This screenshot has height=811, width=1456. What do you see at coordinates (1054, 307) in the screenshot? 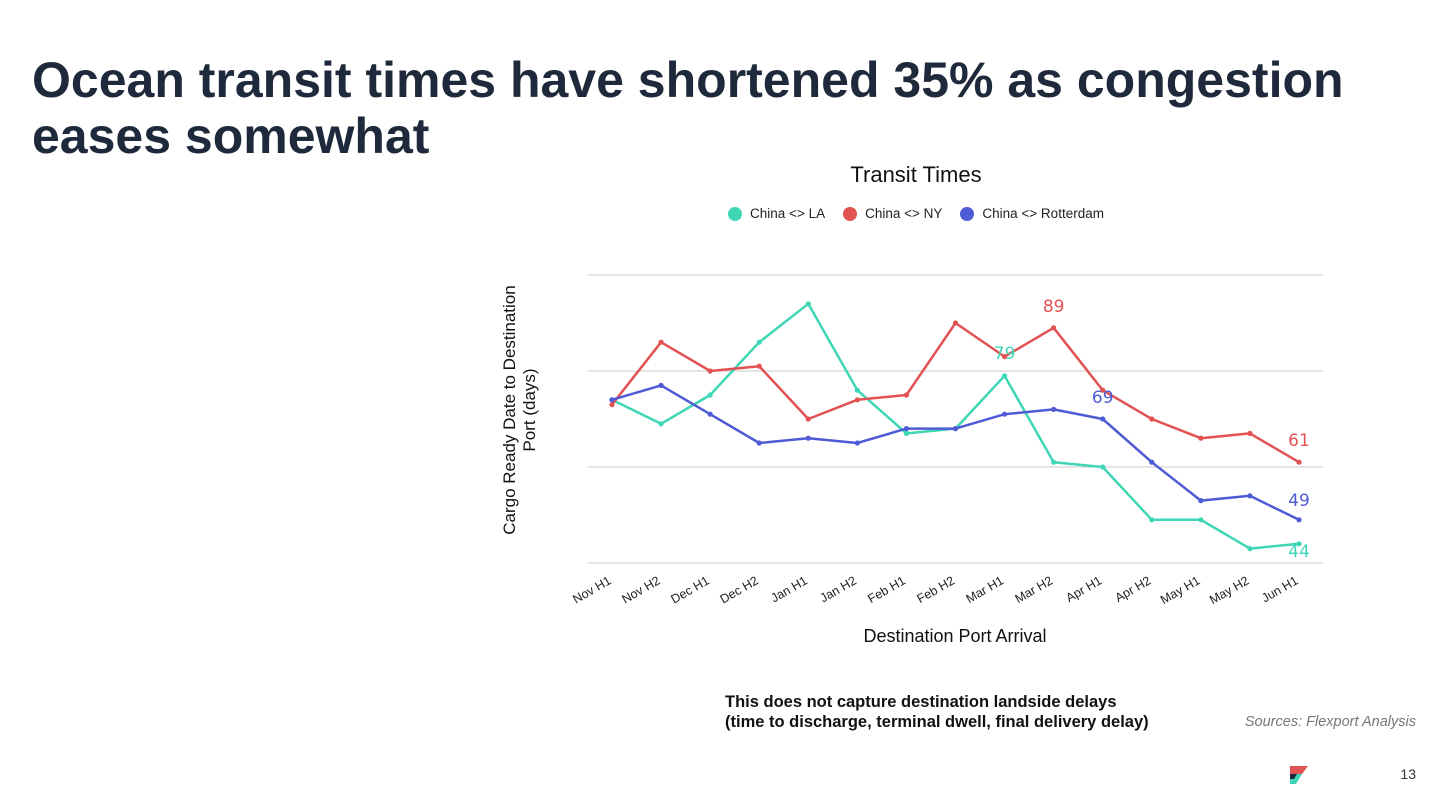
I see `data-label: 89` at bounding box center [1054, 307].